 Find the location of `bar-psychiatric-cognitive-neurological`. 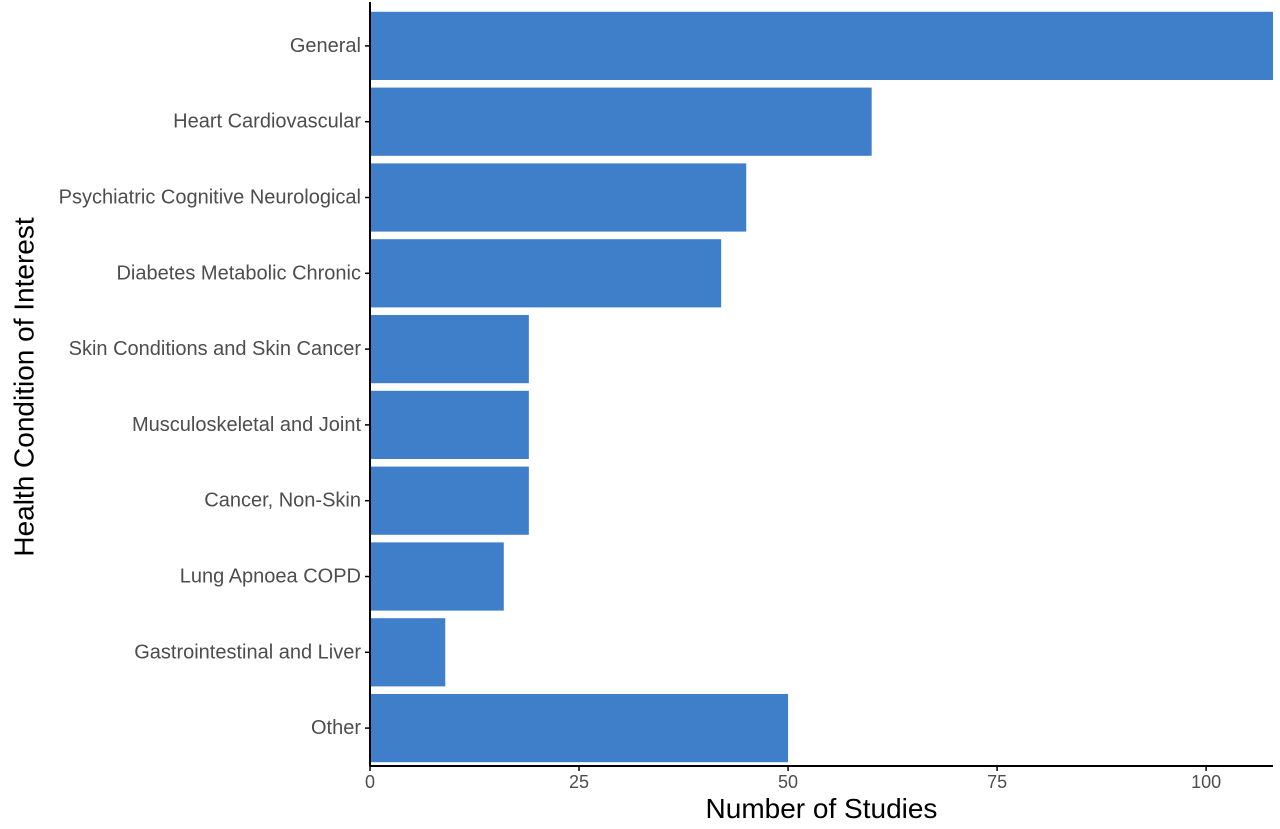

bar-psychiatric-cognitive-neurological is located at coordinates (558, 197).